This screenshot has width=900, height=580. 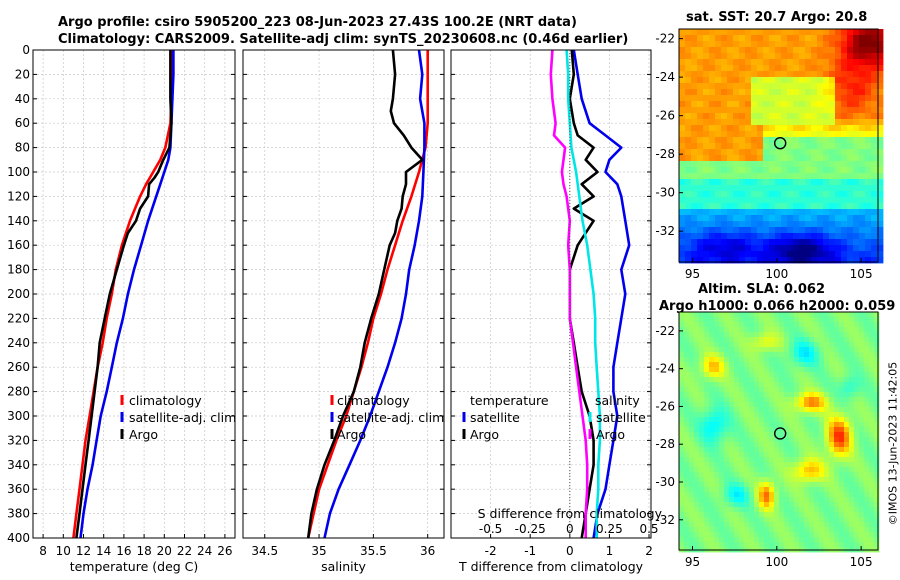 What do you see at coordinates (617, 400) in the screenshot?
I see `difference-legend-right-header: salinity` at bounding box center [617, 400].